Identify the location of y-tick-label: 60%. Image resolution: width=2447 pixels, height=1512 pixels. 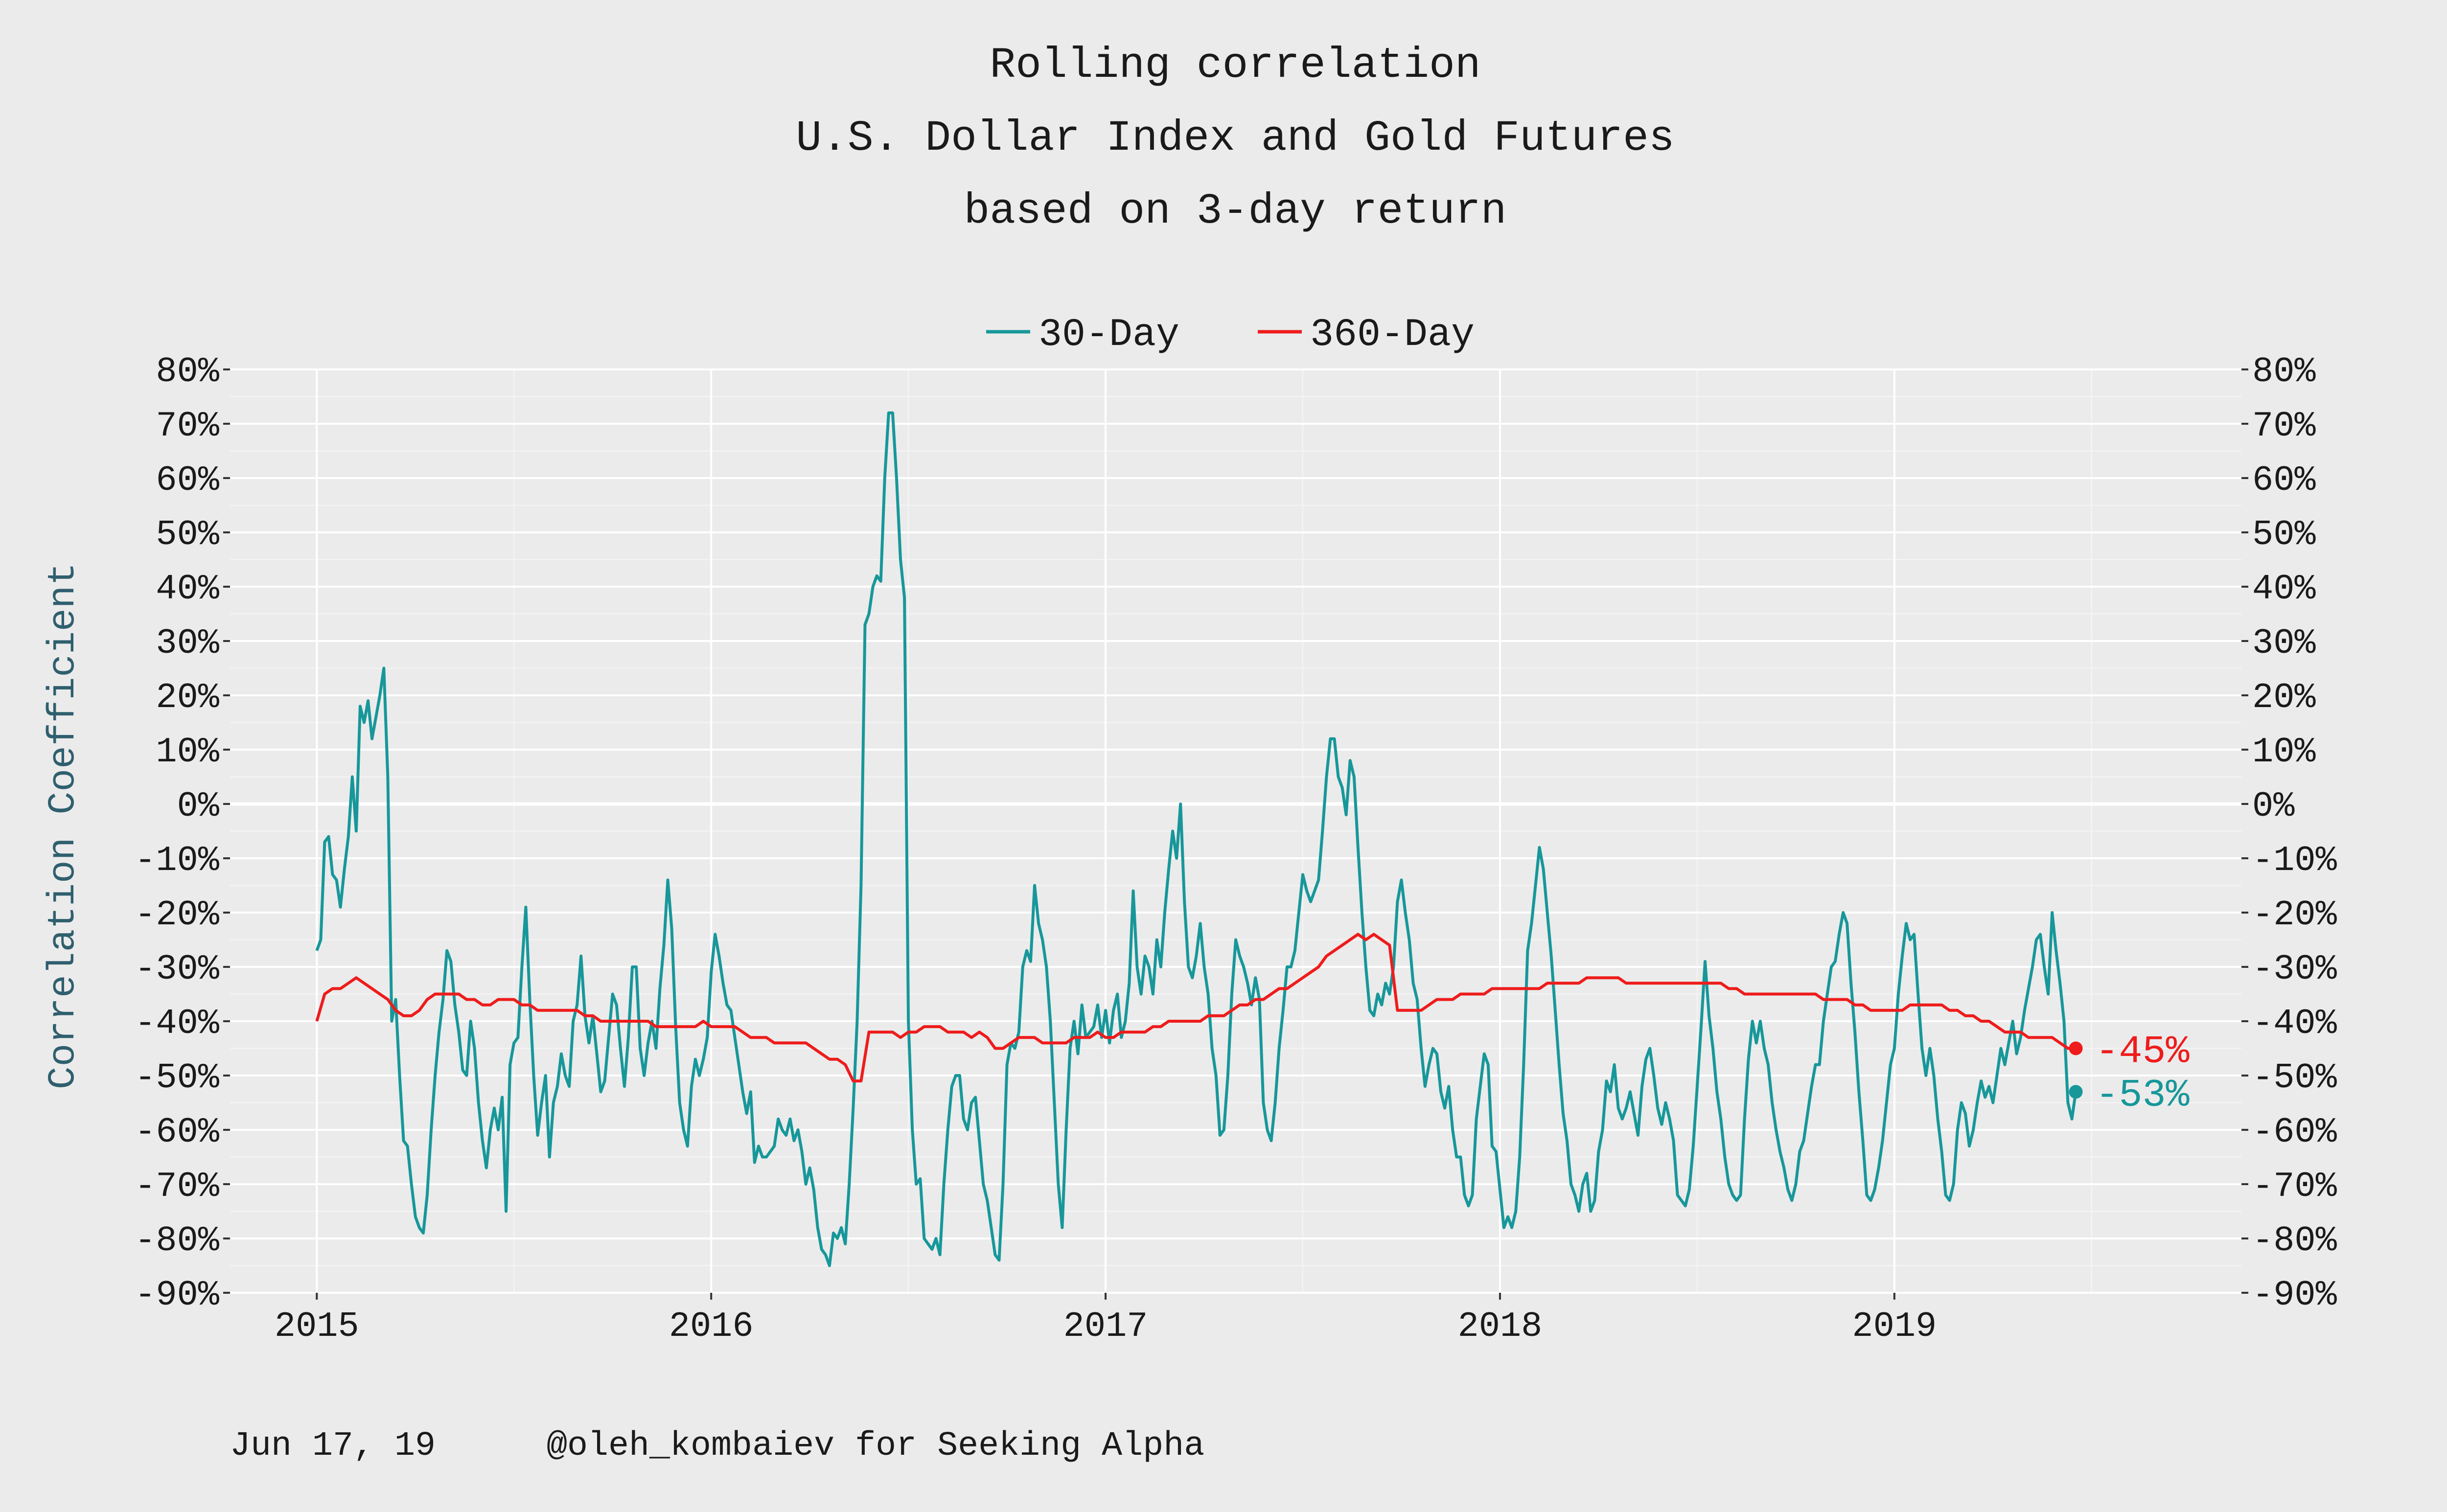
(187, 480).